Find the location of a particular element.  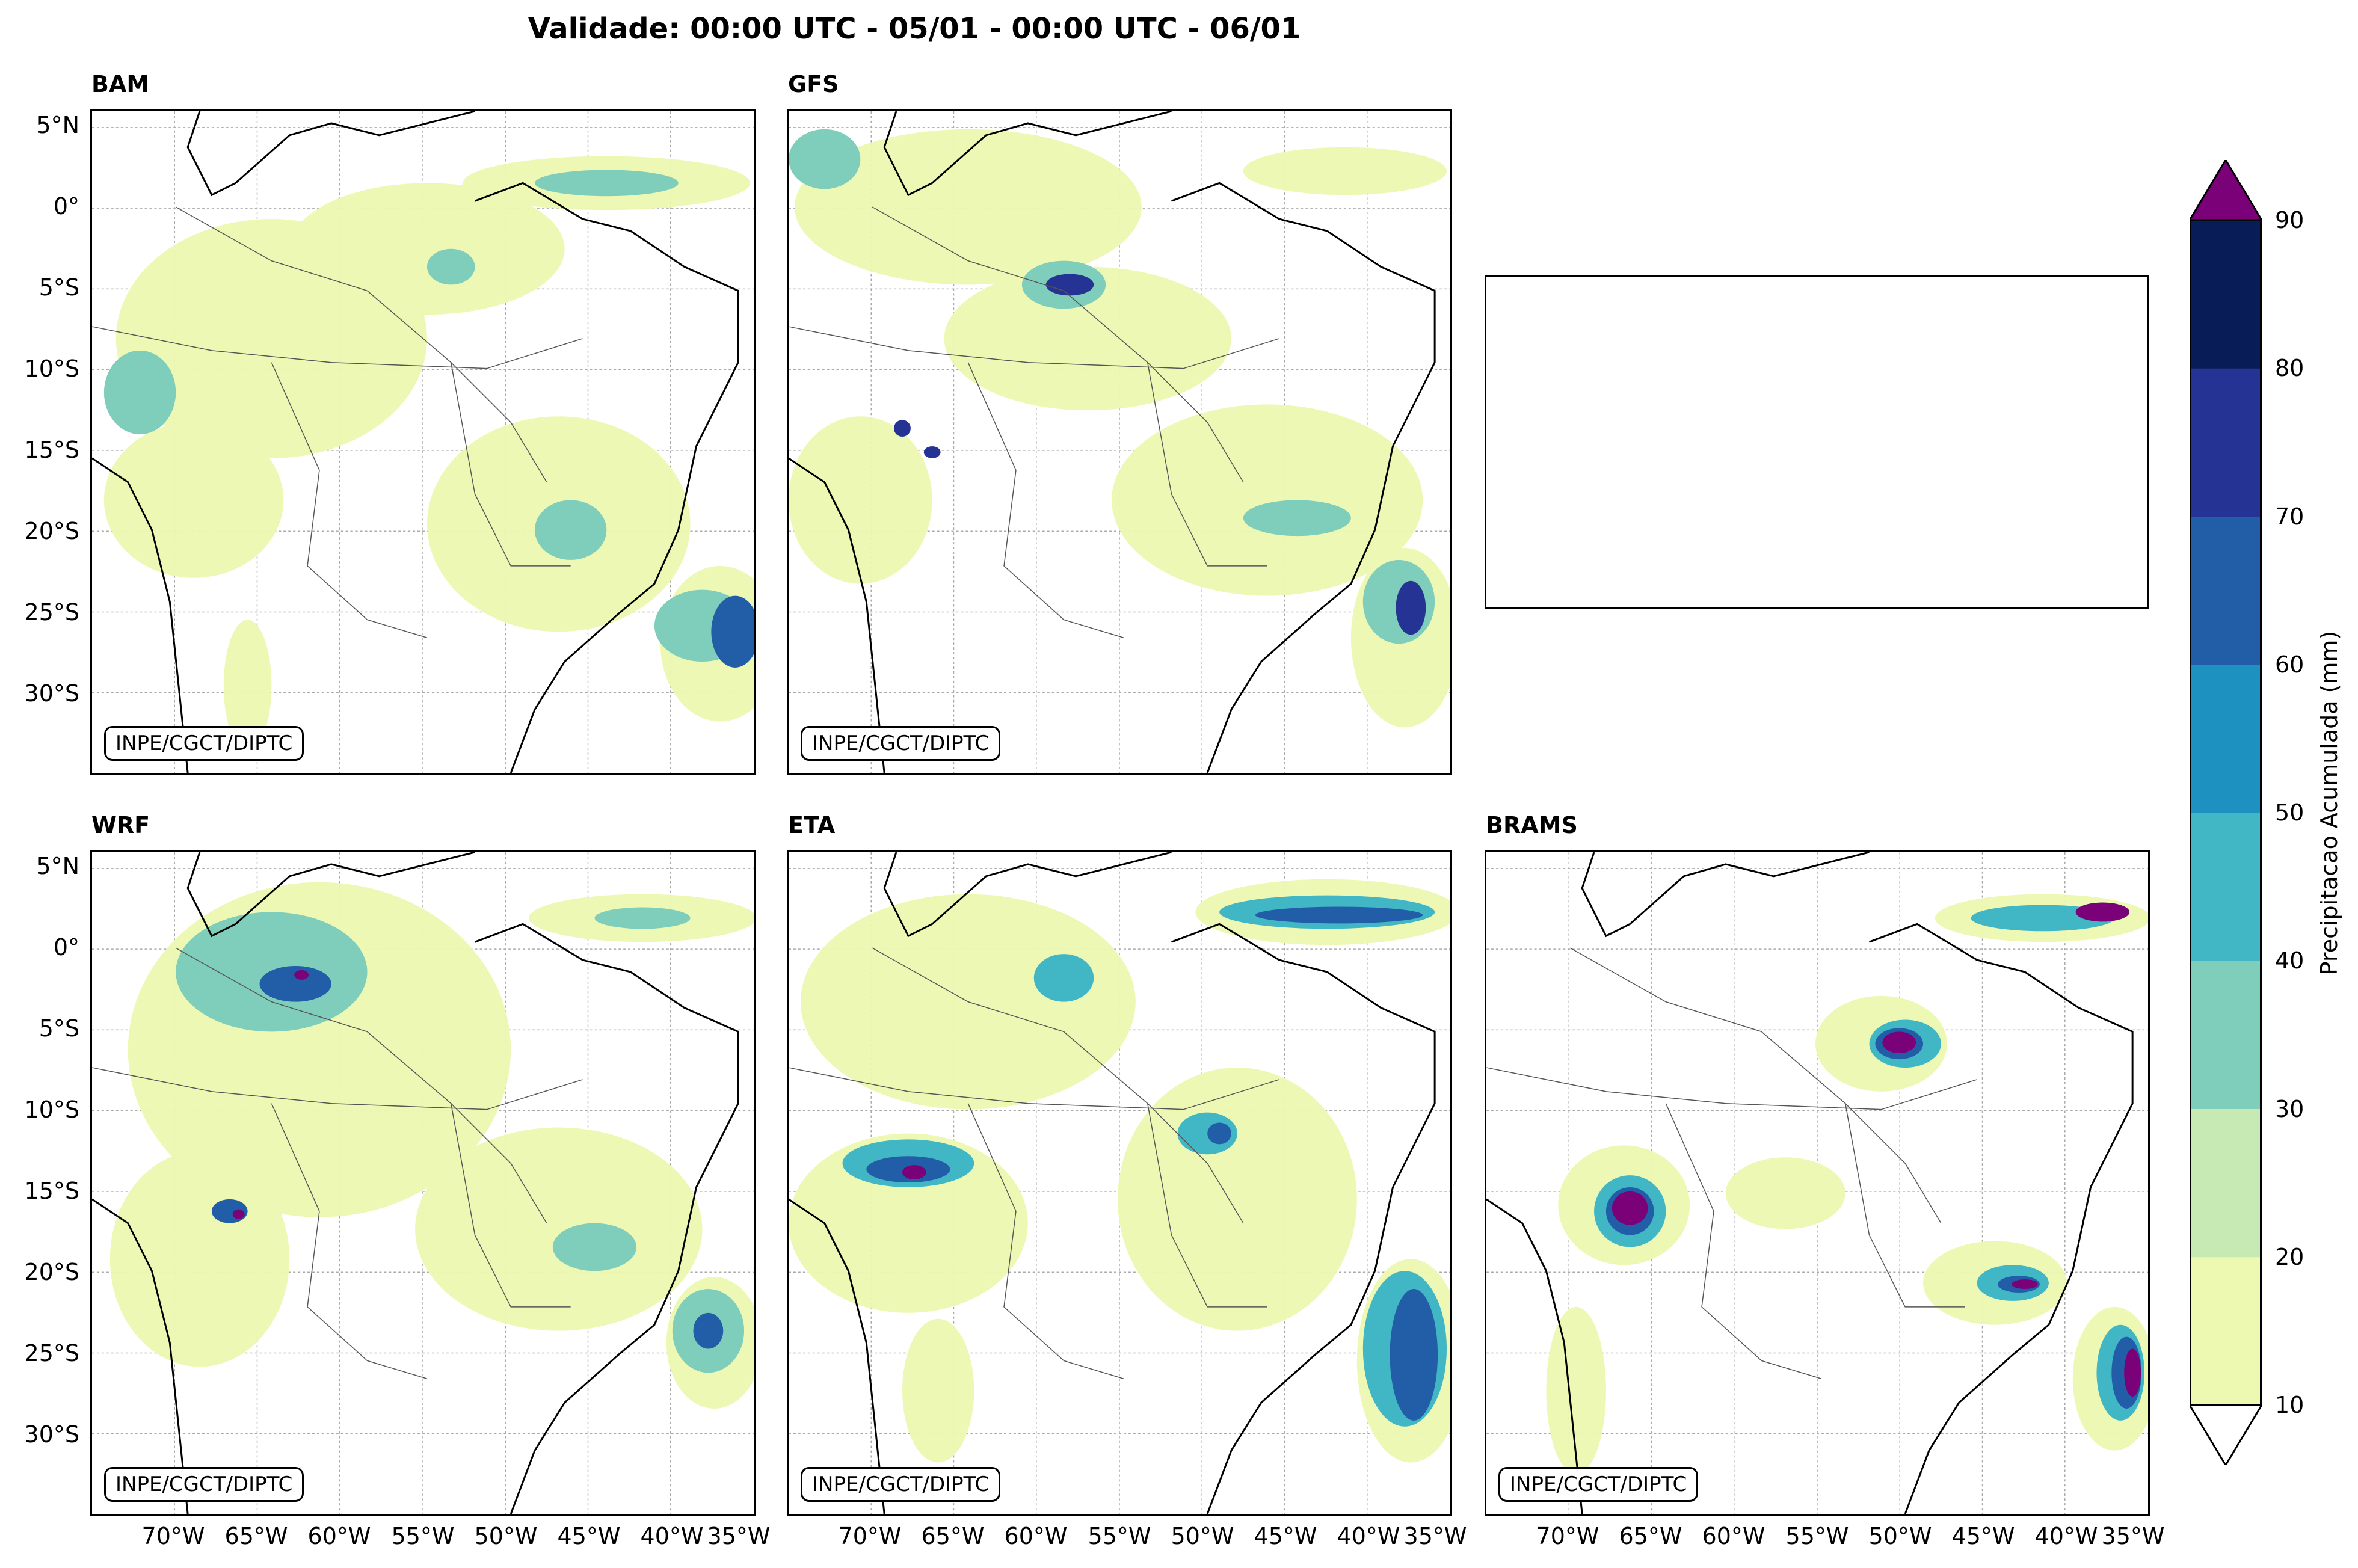

map-gfs-svg is located at coordinates (1119, 442).